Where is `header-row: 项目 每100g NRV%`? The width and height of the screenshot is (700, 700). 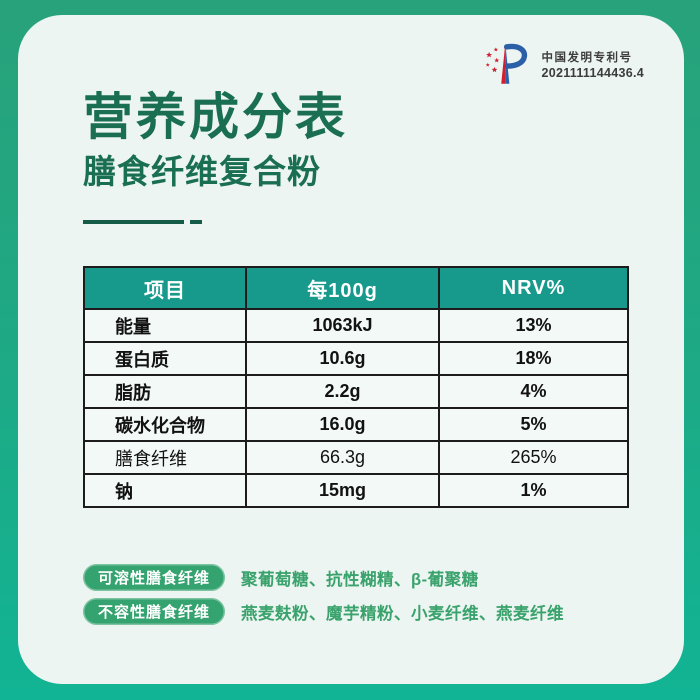
header-row: 项目 每100g NRV% is located at coordinates (356, 288).